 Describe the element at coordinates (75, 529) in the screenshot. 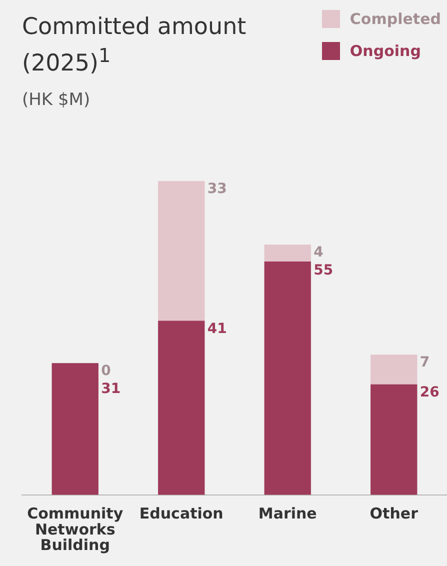

I see `x-tick-label: Community Networks Building` at that location.